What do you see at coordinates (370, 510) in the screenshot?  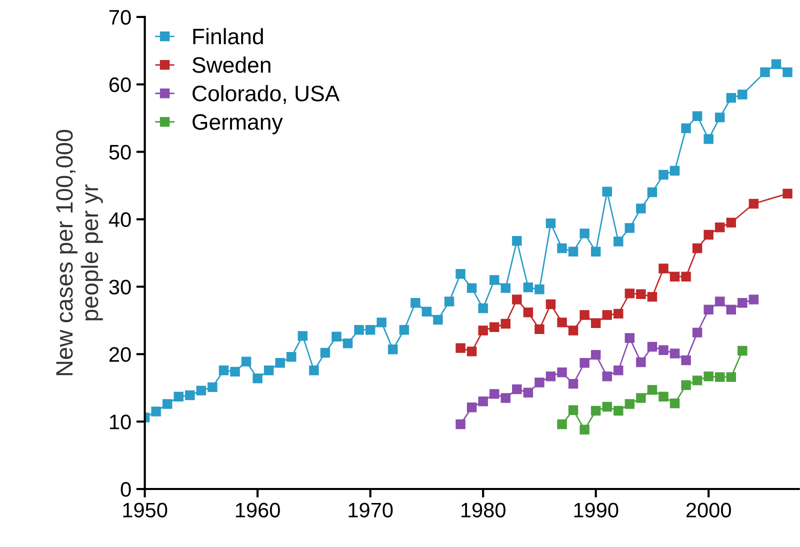 I see `x-tick-label: 1970` at bounding box center [370, 510].